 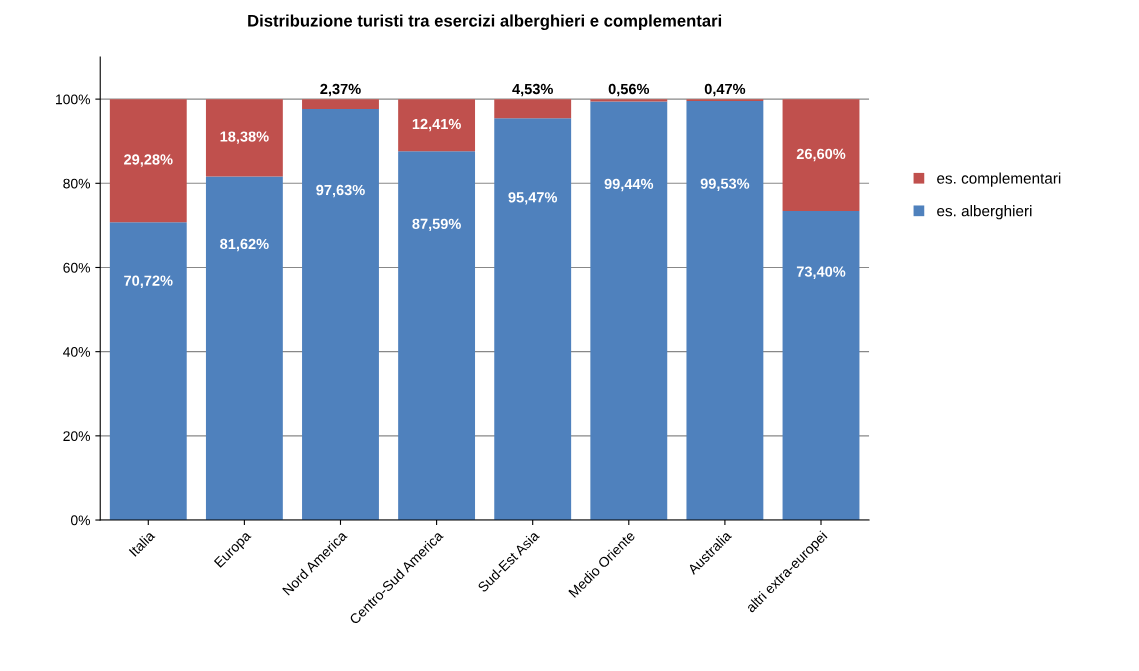 I want to click on data-label: 87,59%, so click(x=436, y=225).